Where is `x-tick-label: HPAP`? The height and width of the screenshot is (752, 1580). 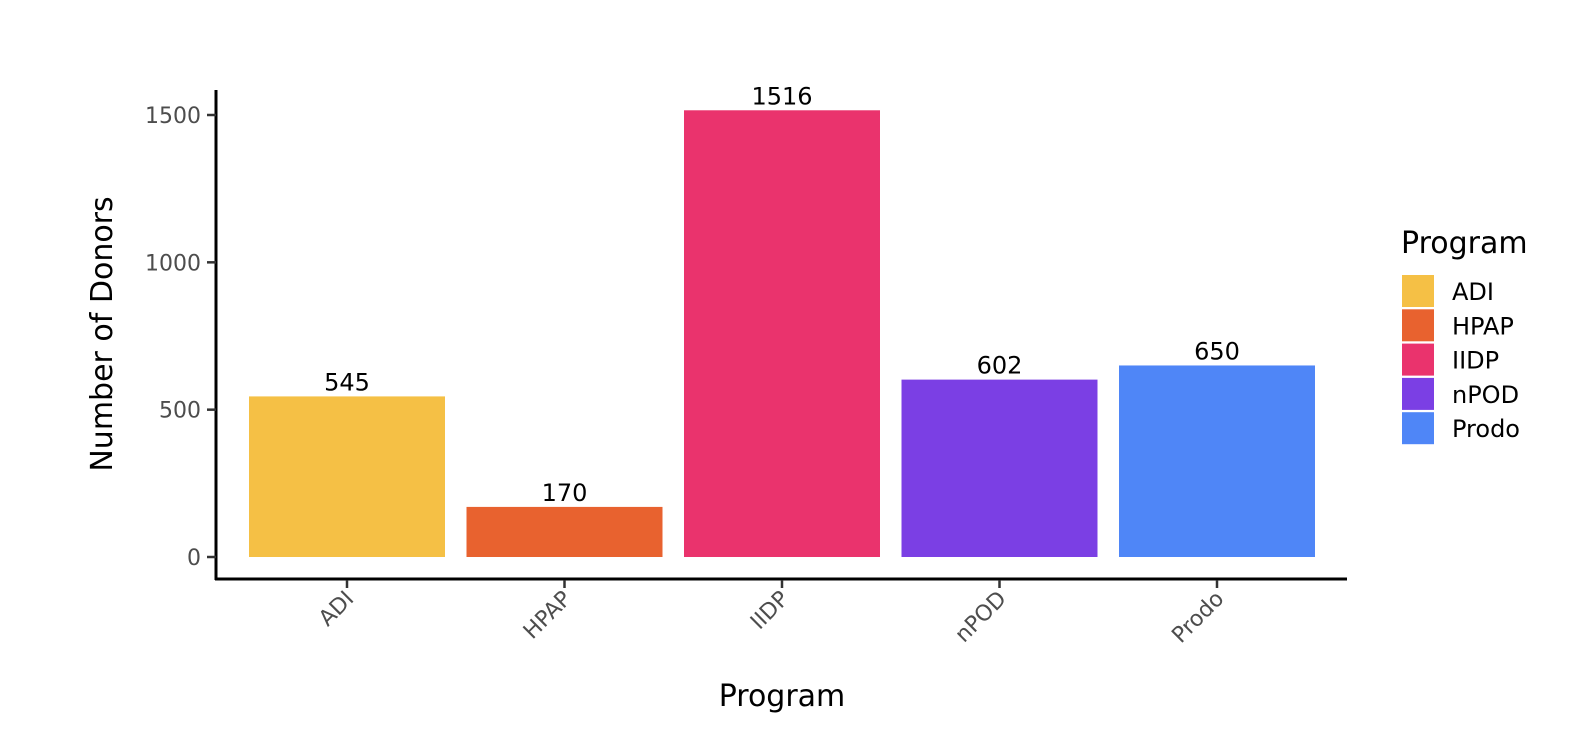
x-tick-label: HPAP is located at coordinates (548, 616).